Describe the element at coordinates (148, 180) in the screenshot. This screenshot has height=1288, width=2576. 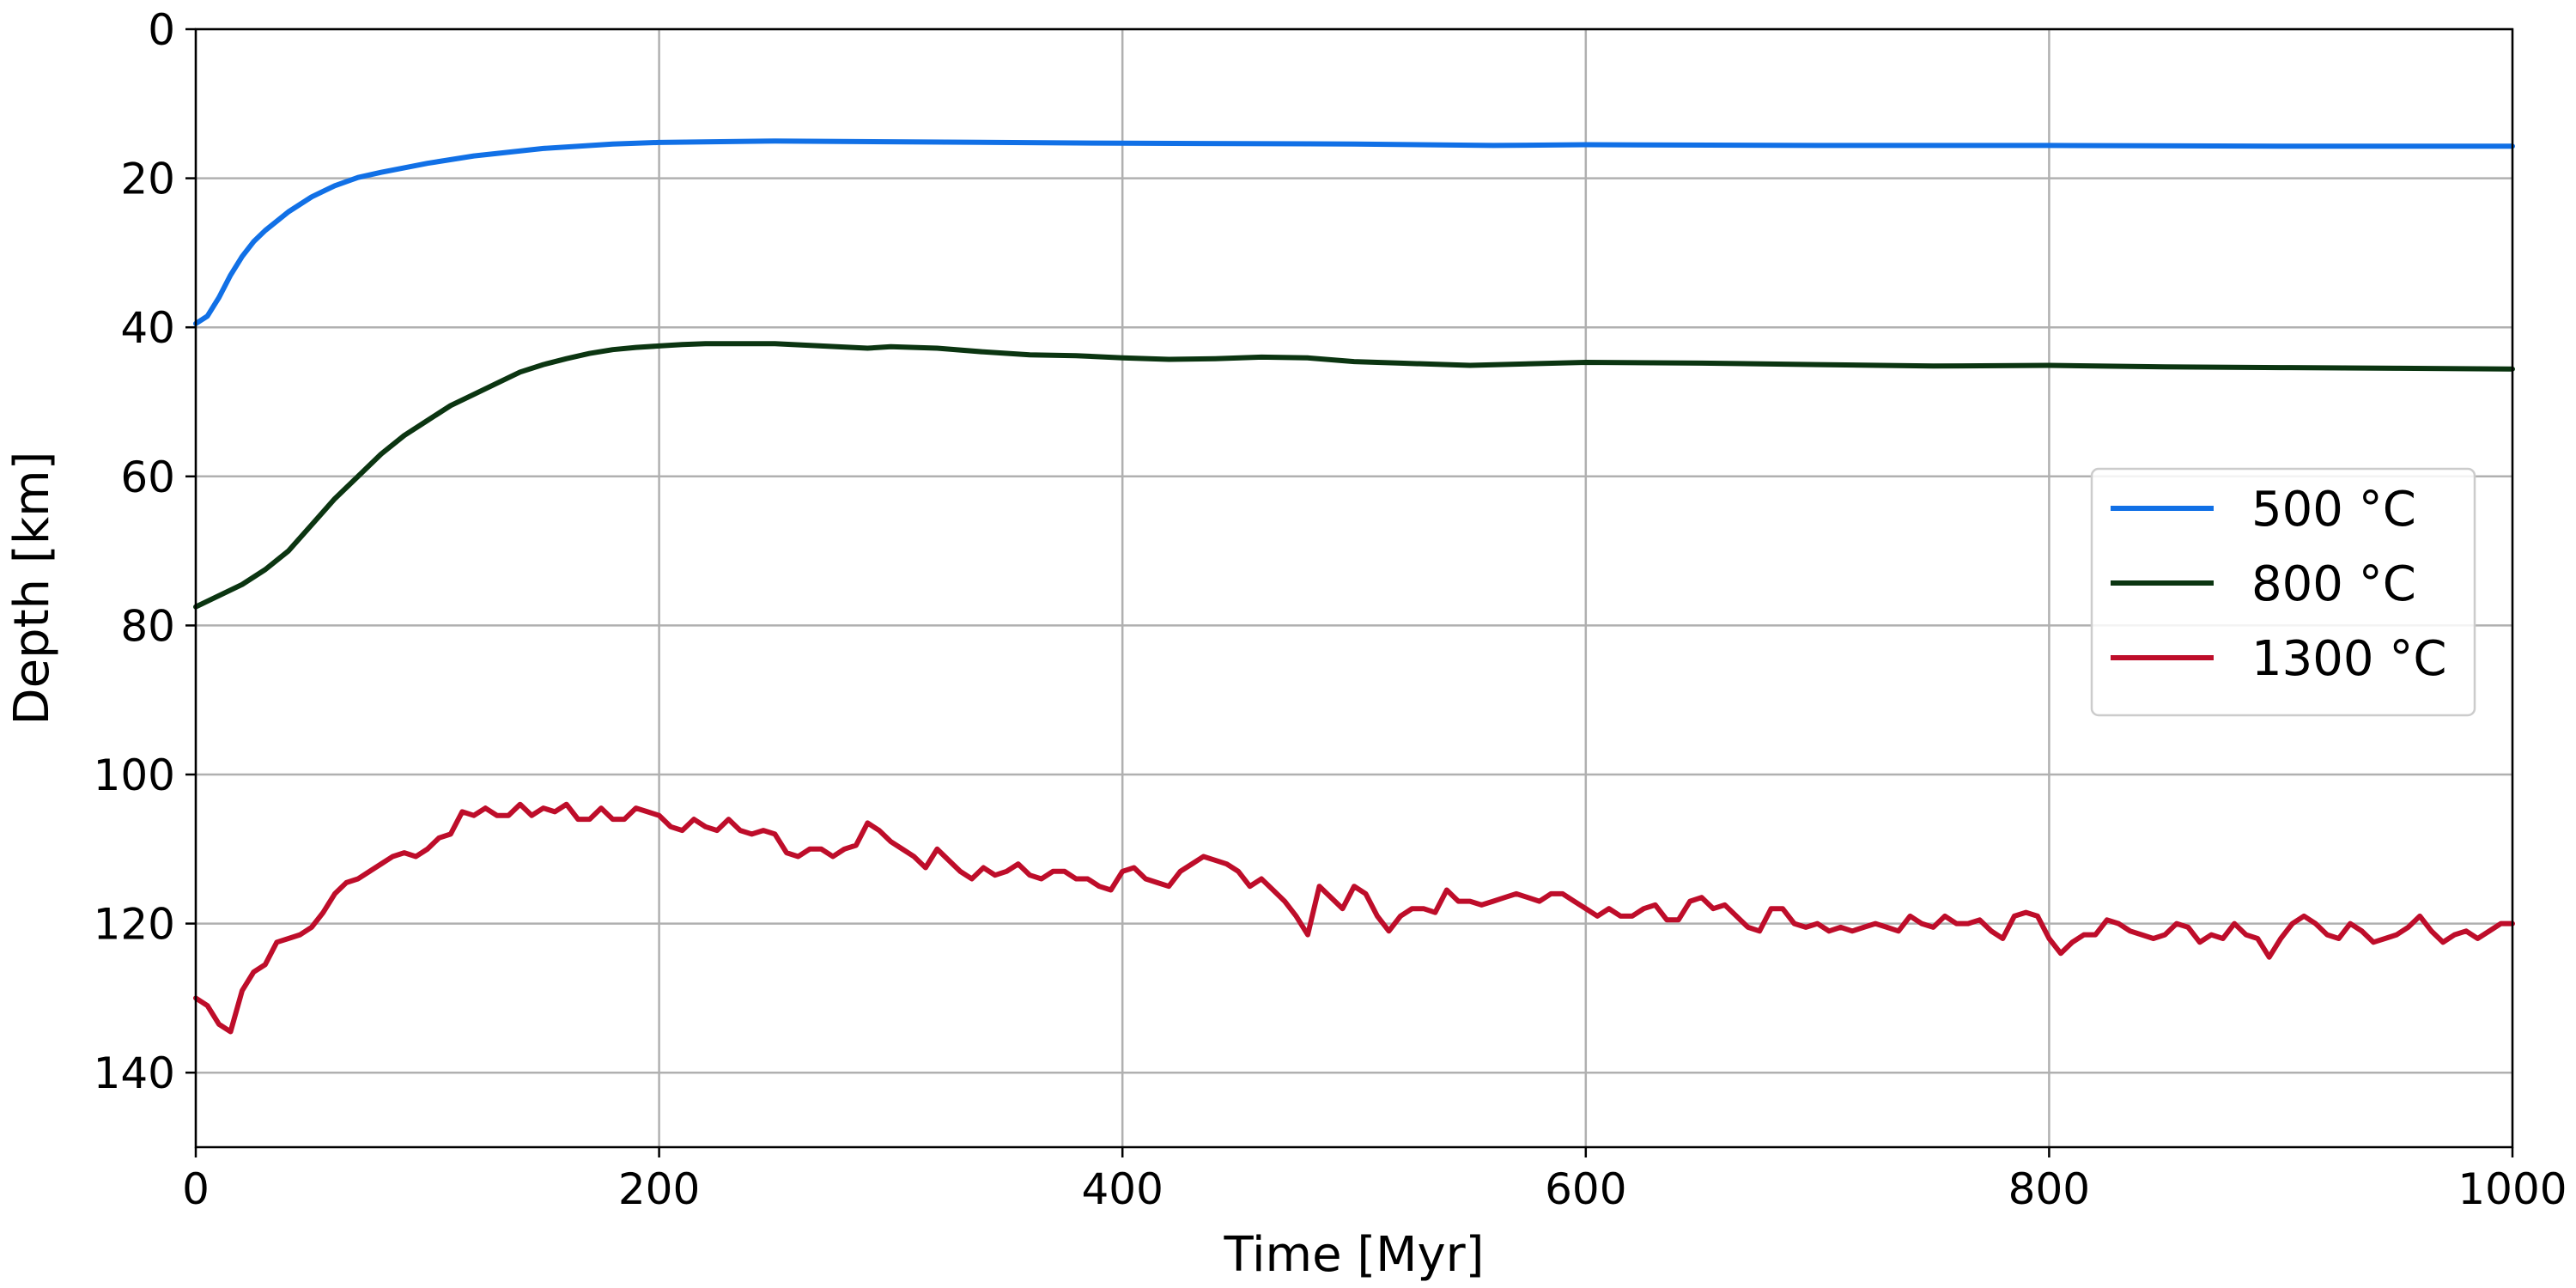
I see `y-tick-label: 20` at that location.